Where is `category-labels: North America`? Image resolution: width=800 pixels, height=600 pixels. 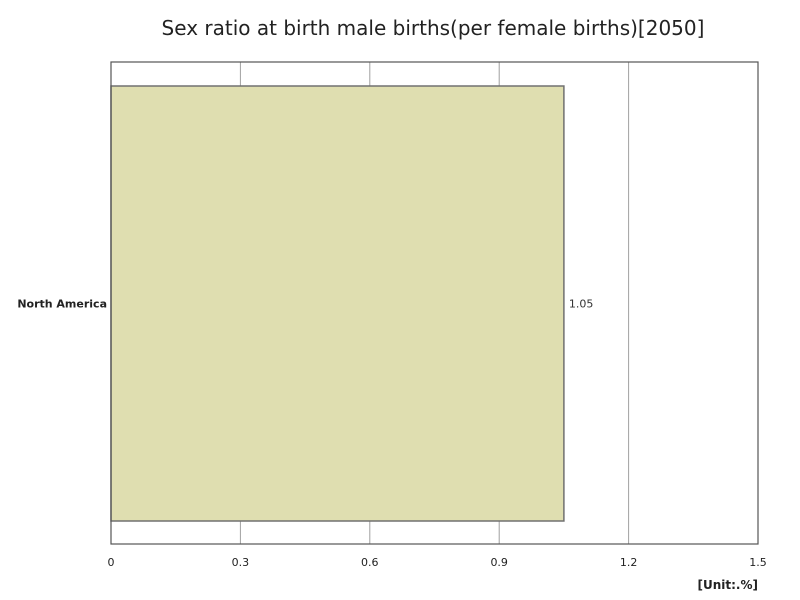
category-labels: North America is located at coordinates (62, 304).